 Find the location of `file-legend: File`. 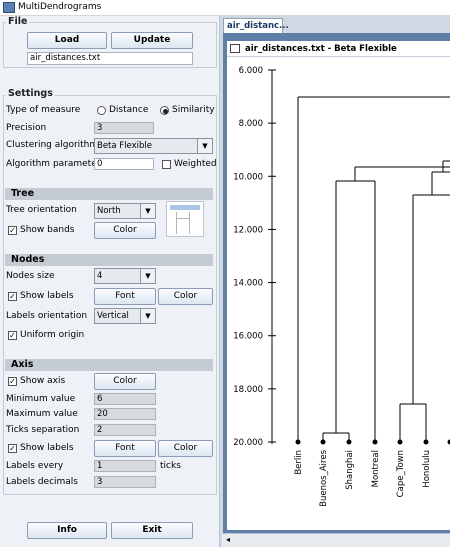

file-legend: File is located at coordinates (18, 21).